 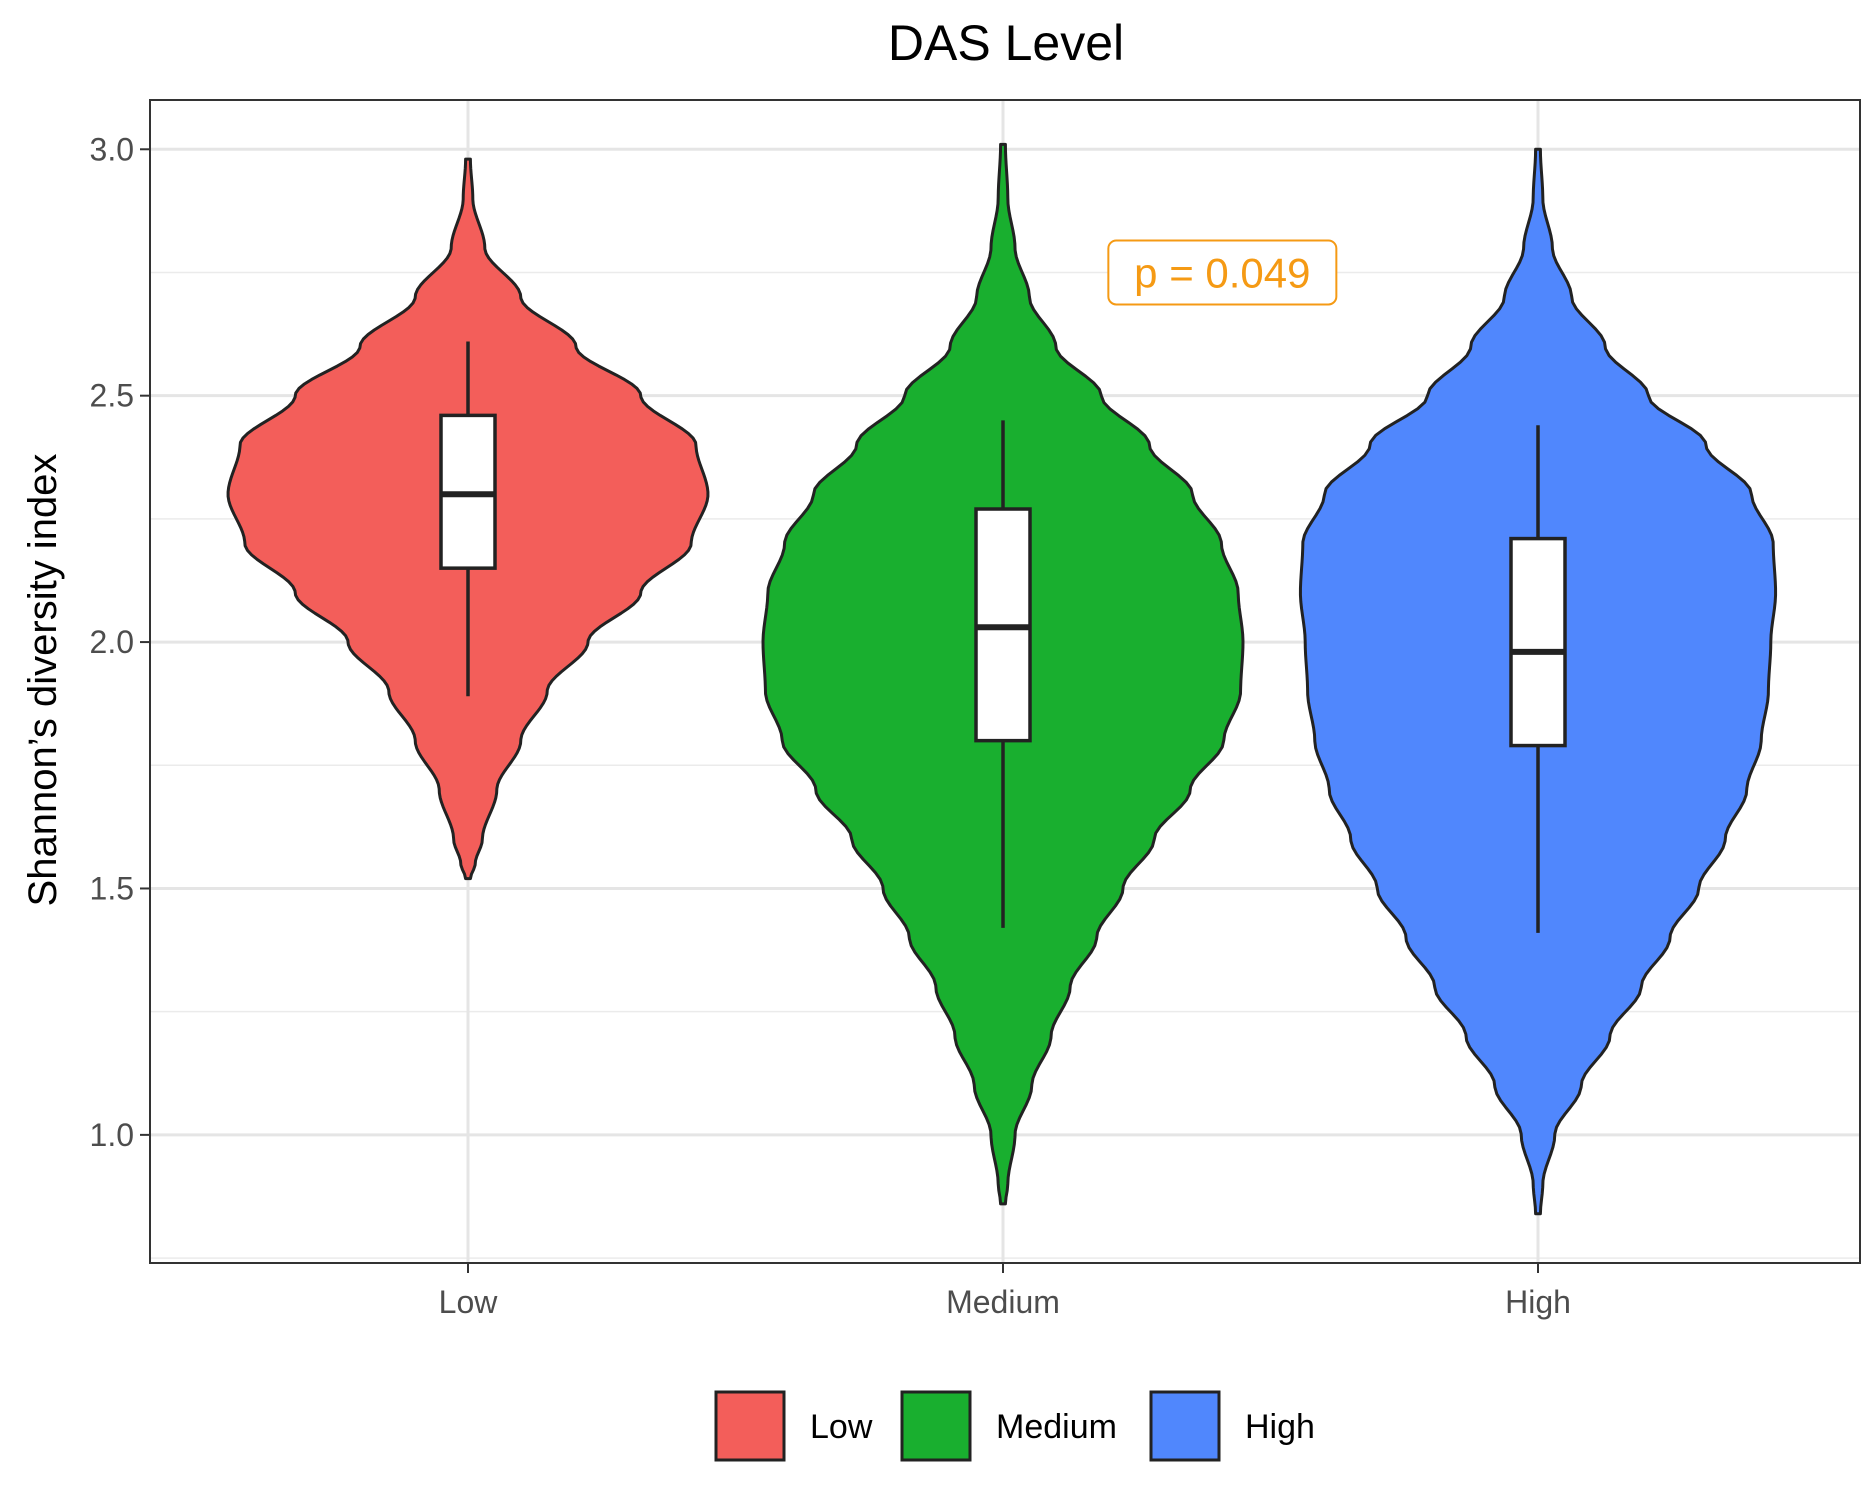 What do you see at coordinates (1003, 674) in the screenshot?
I see `boxplot-medium` at bounding box center [1003, 674].